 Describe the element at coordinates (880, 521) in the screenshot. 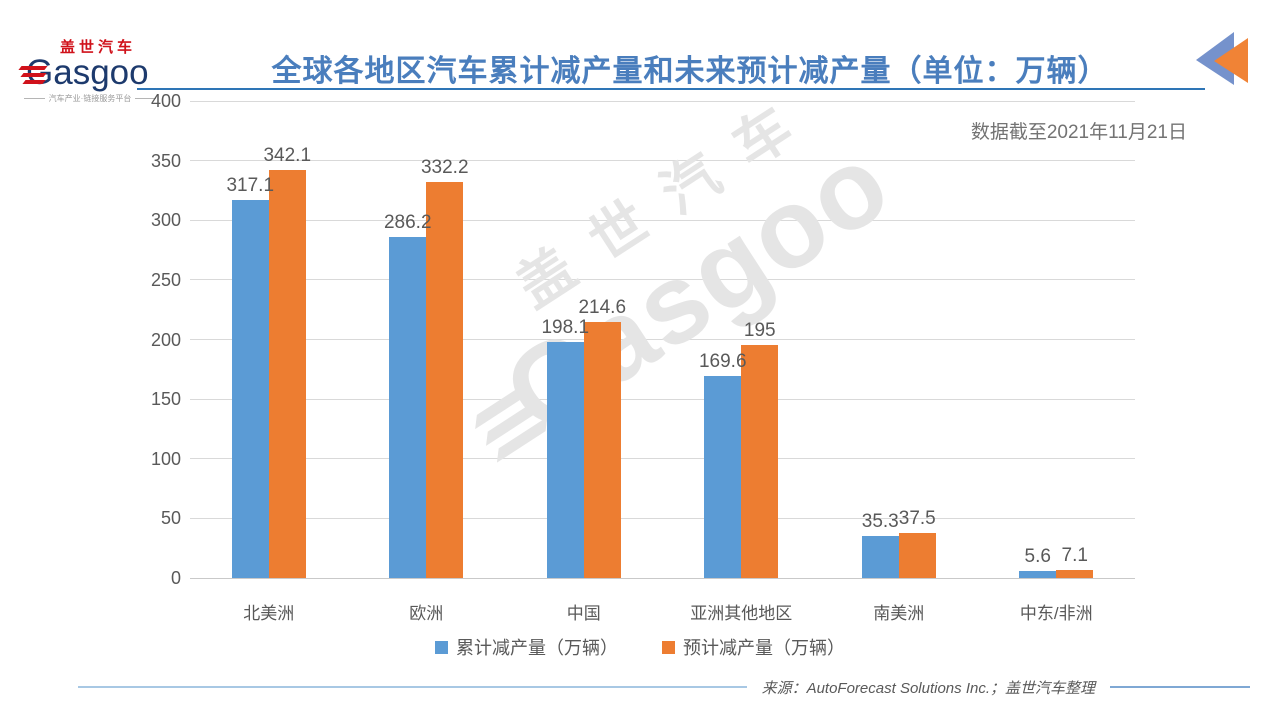

I see `bar-value-label: 35.3` at that location.